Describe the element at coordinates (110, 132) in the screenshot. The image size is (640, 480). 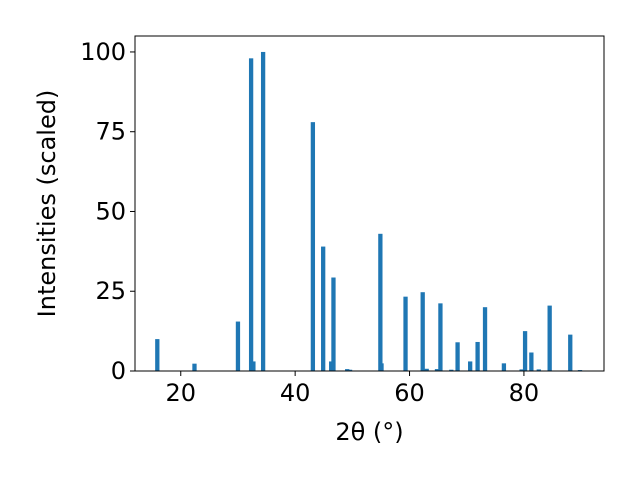
I see `y-tick-label: 75` at that location.